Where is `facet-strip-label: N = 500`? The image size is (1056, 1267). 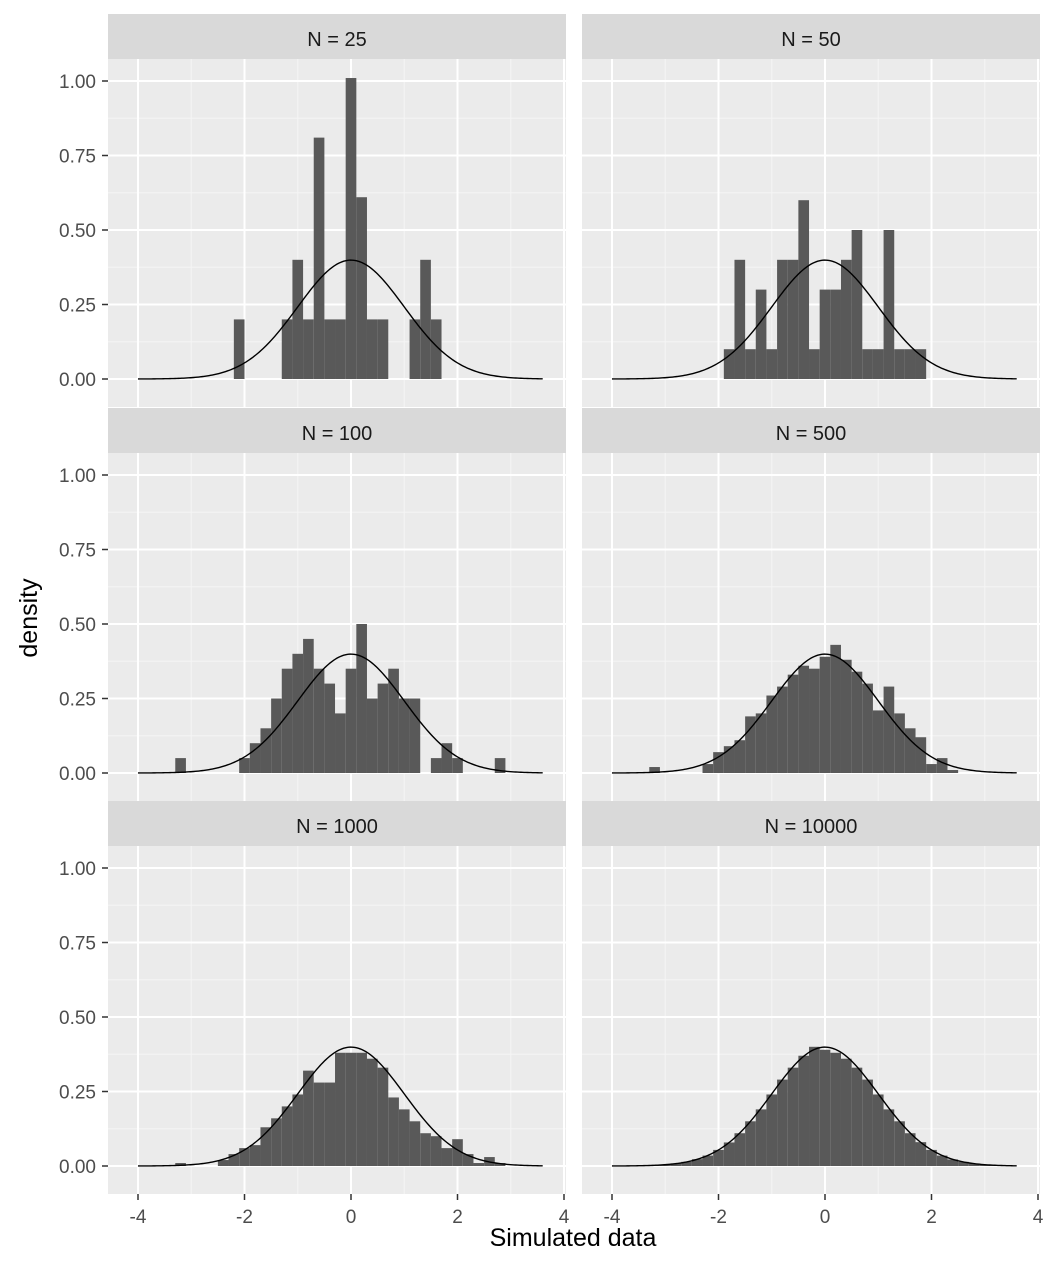 facet-strip-label: N = 500 is located at coordinates (811, 434).